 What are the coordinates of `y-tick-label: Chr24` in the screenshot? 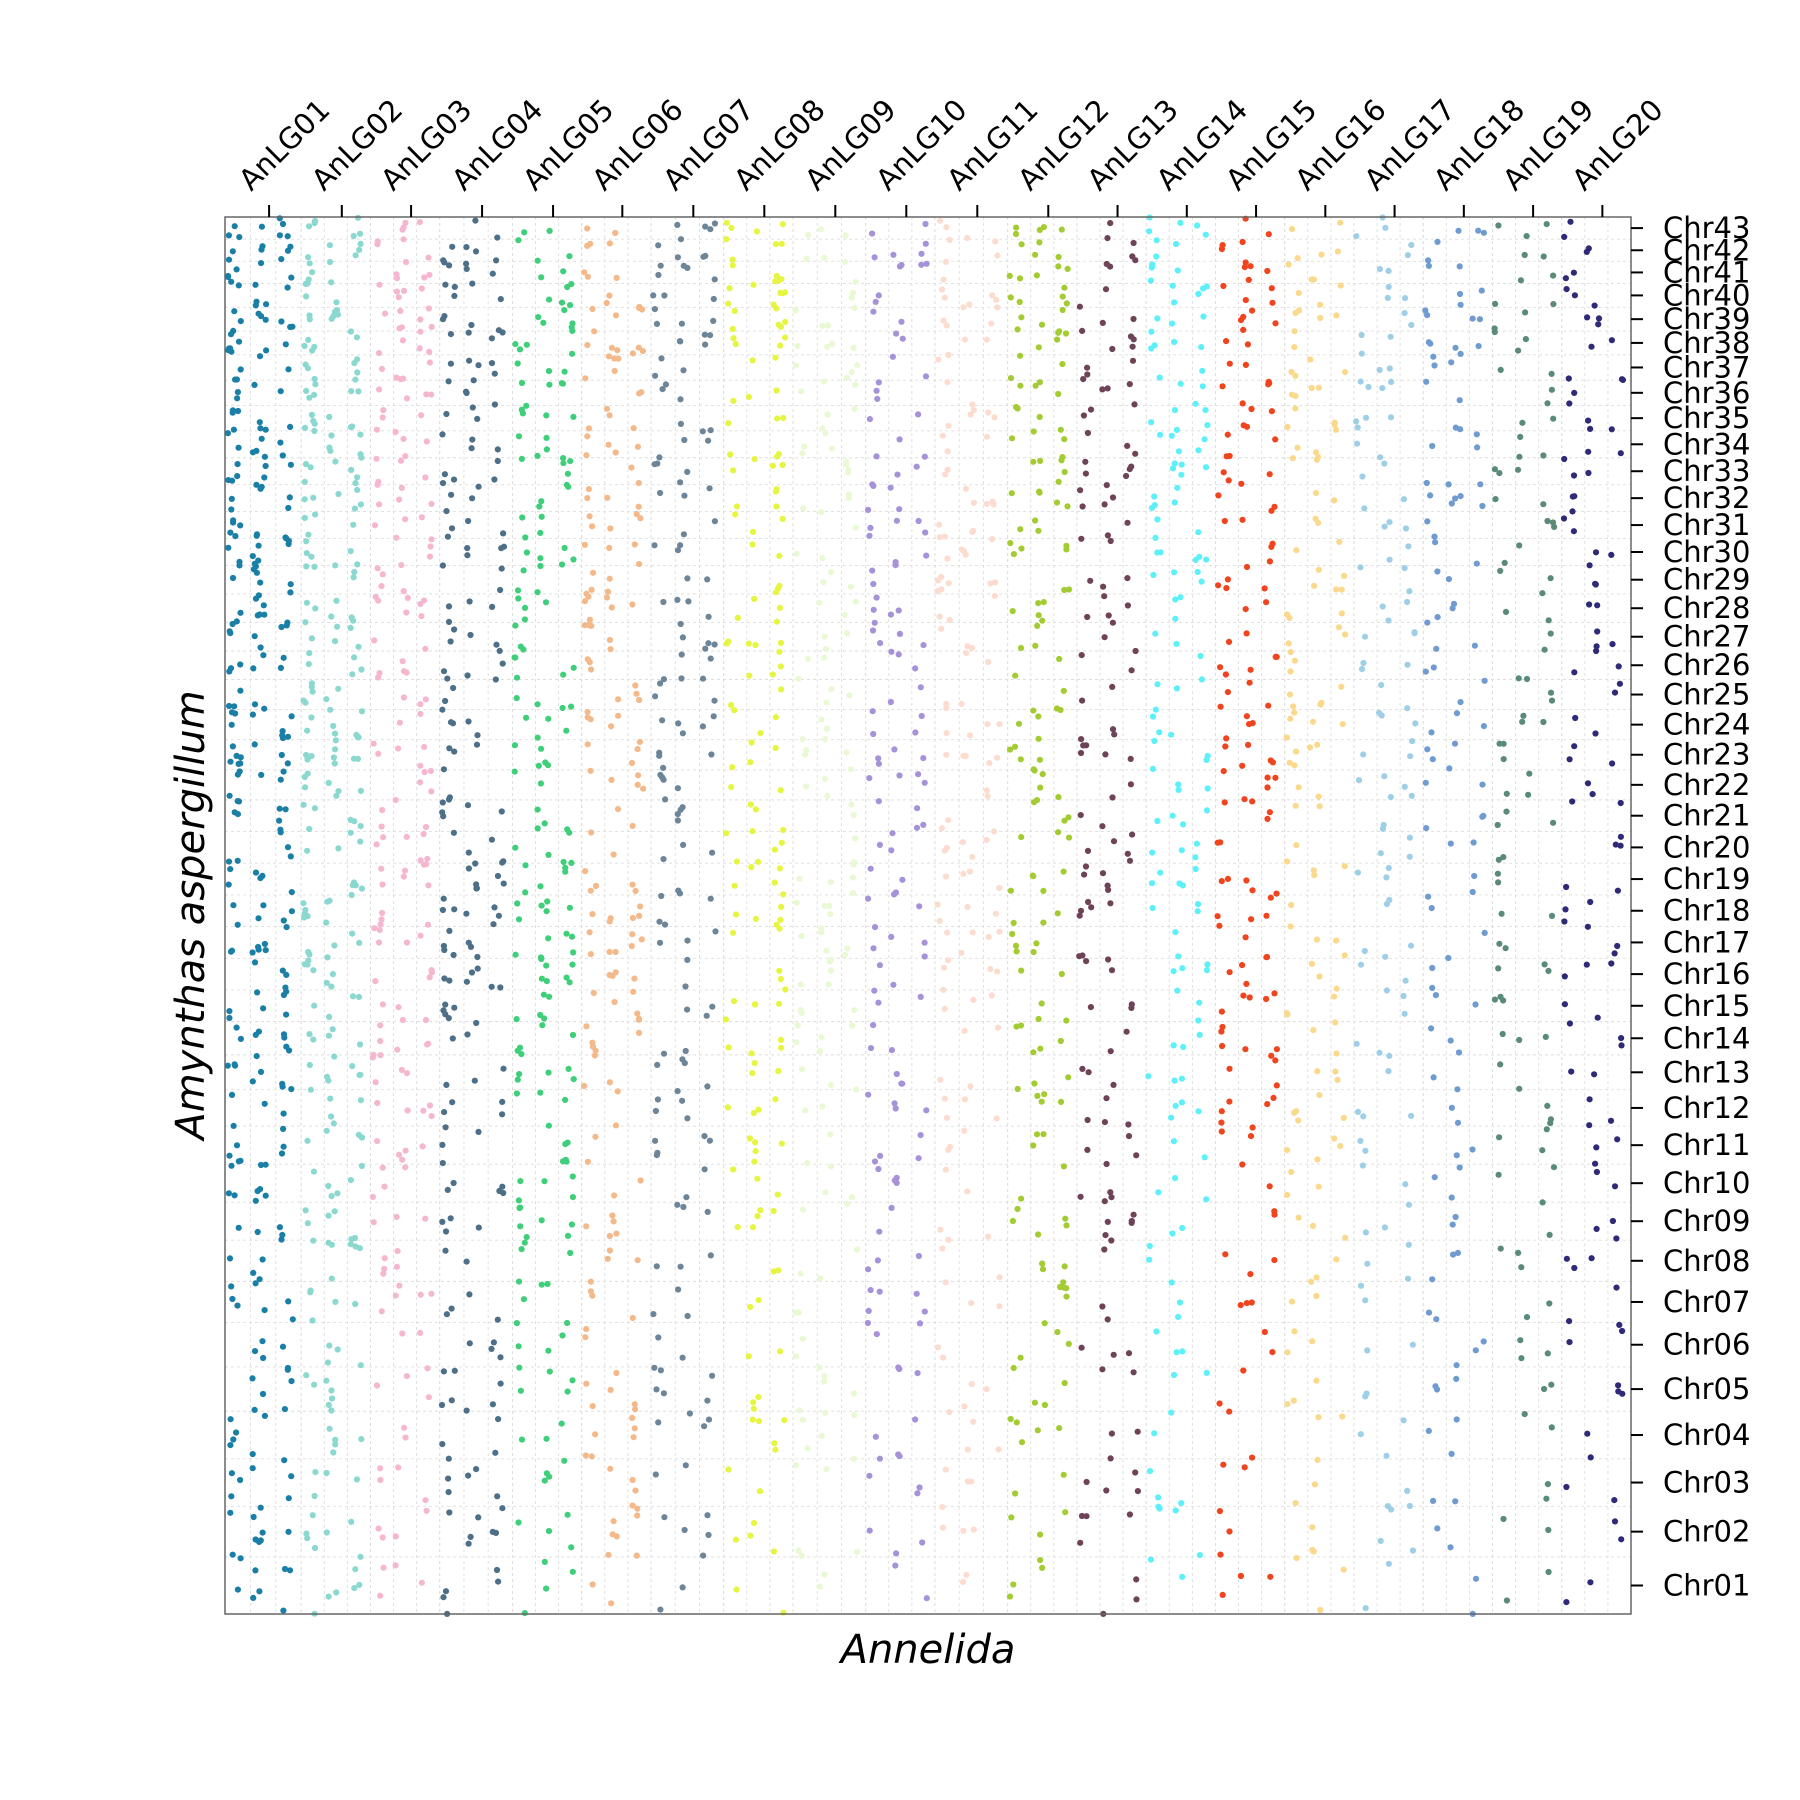 It's located at (1706, 725).